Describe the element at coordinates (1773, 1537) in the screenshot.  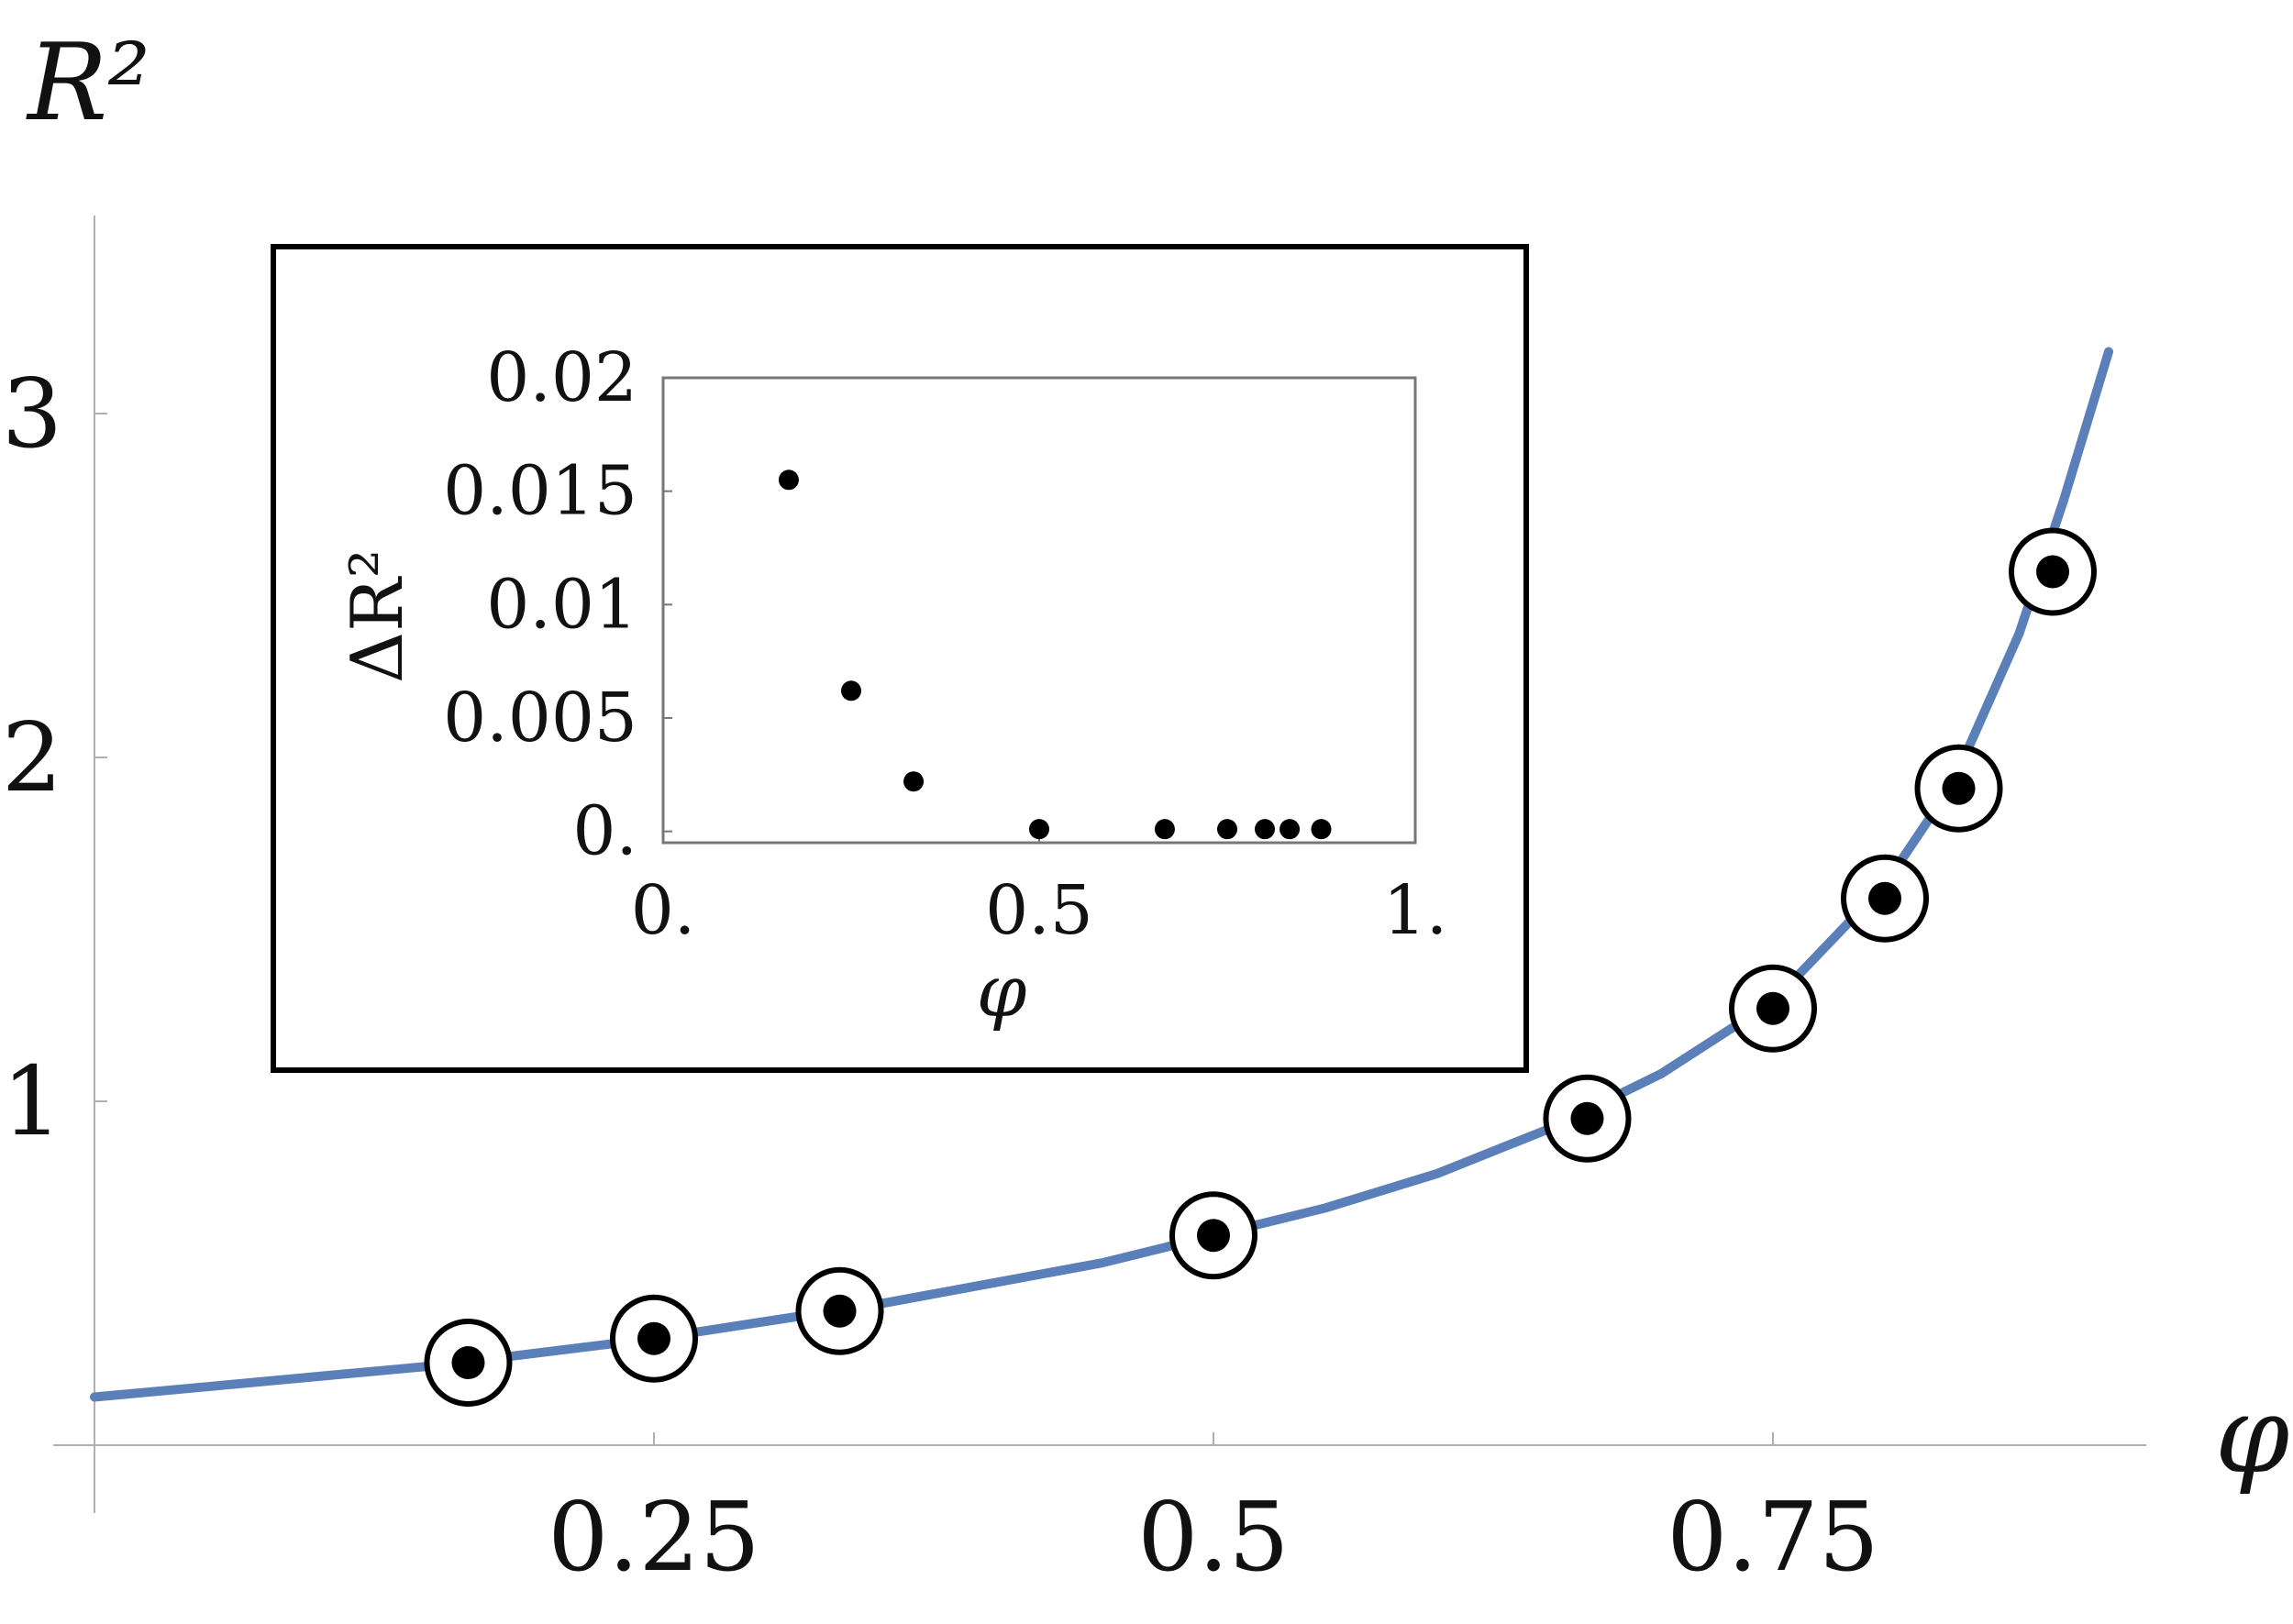
I see `main-x-tick-label: 0.75` at that location.